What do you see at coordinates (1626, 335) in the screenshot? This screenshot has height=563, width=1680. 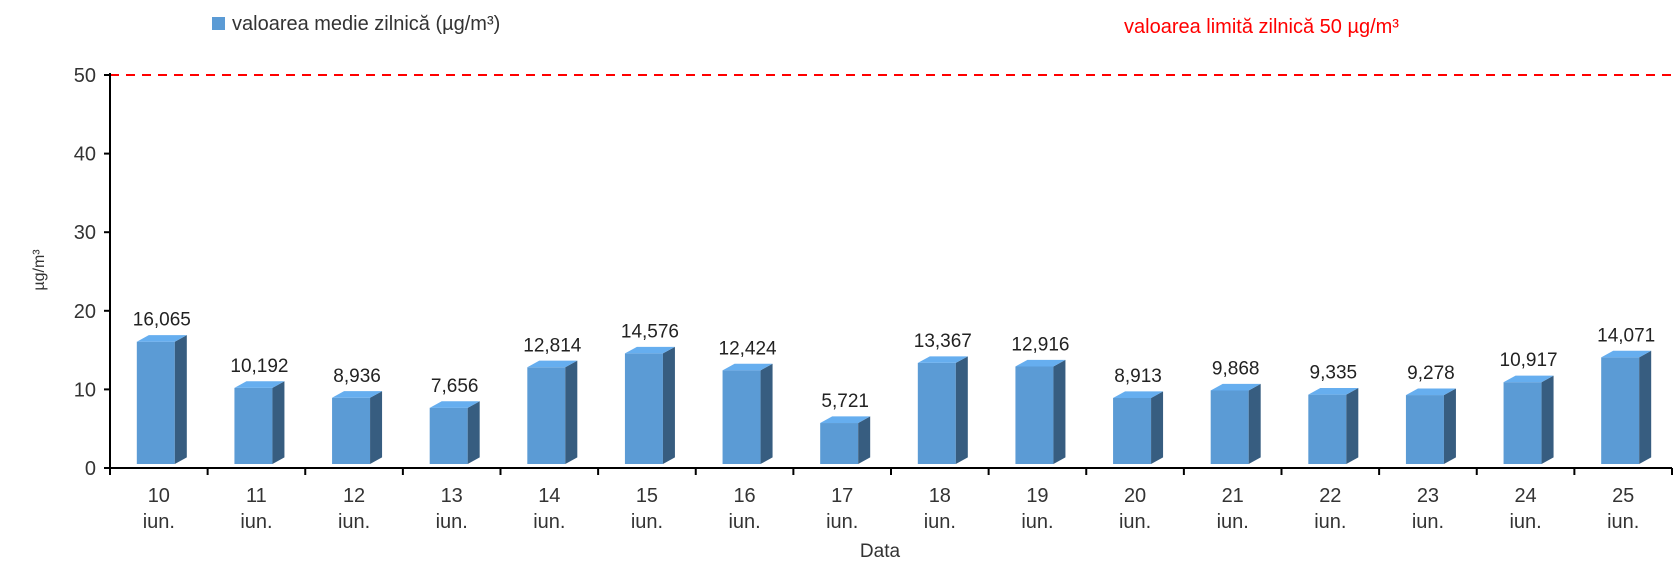 I see `data-label: 14,071` at bounding box center [1626, 335].